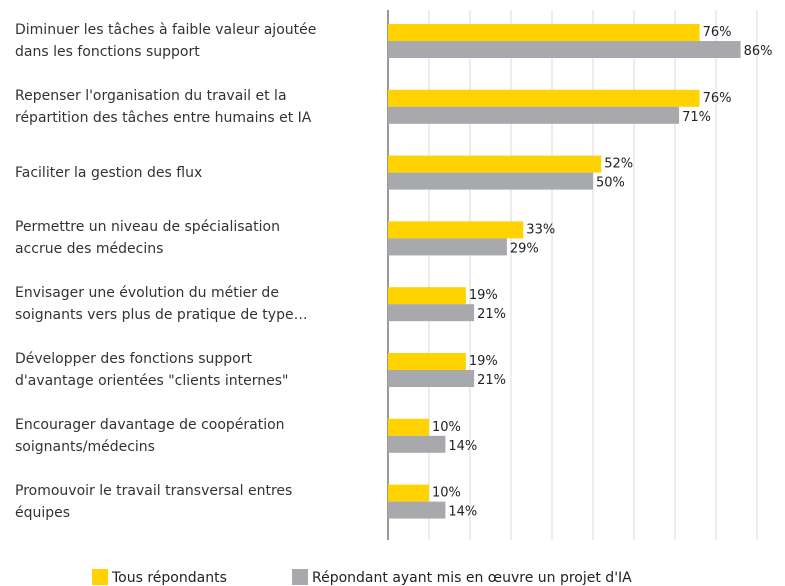 This screenshot has width=785, height=586. What do you see at coordinates (524, 248) in the screenshot?
I see `value-label: 29%` at bounding box center [524, 248].